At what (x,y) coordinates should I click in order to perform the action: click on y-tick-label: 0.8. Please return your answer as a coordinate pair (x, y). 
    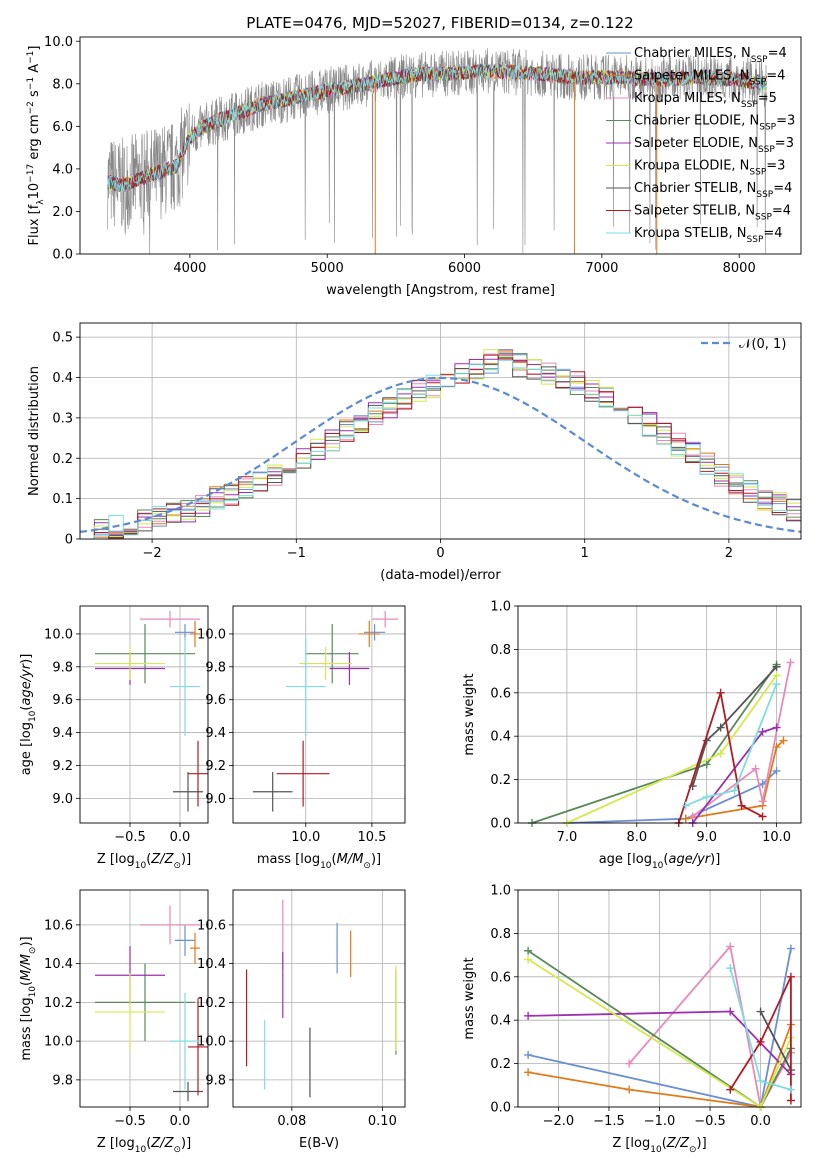
    Looking at the image, I should click on (500, 934).